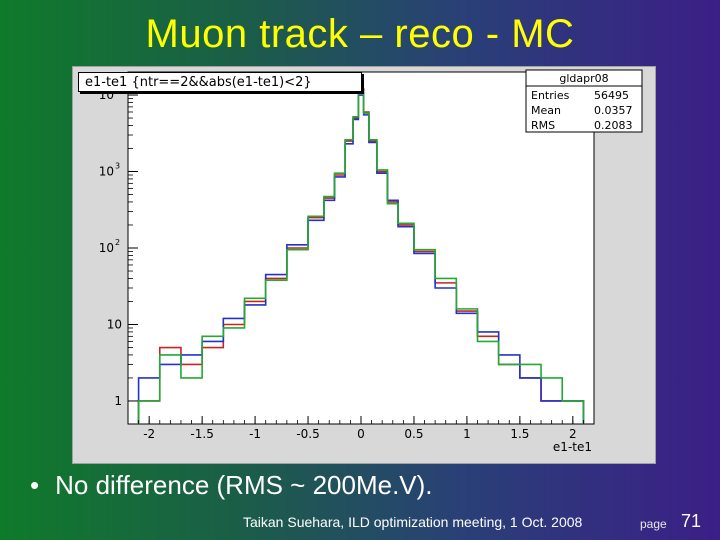 This screenshot has height=540, width=720. What do you see at coordinates (583, 78) in the screenshot?
I see `stats-box-name: gldapr08` at bounding box center [583, 78].